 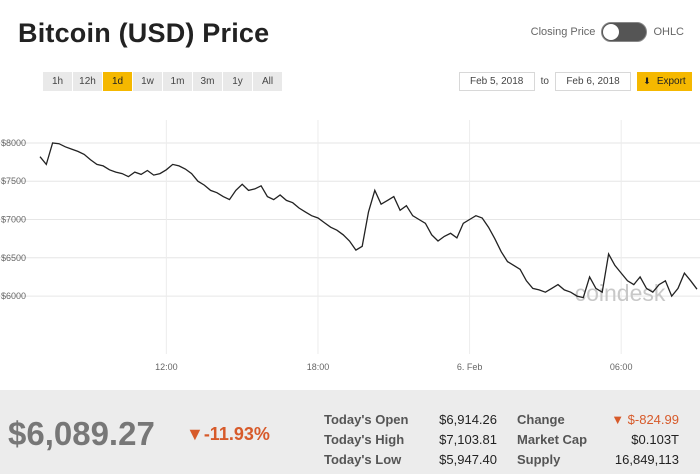 What do you see at coordinates (364, 439) in the screenshot?
I see `stat-label: Today's High` at bounding box center [364, 439].